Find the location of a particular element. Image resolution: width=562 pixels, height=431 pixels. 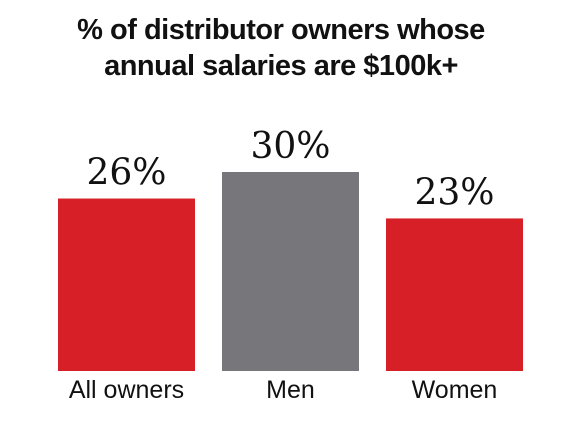

category-label-women: Women is located at coordinates (455, 390).